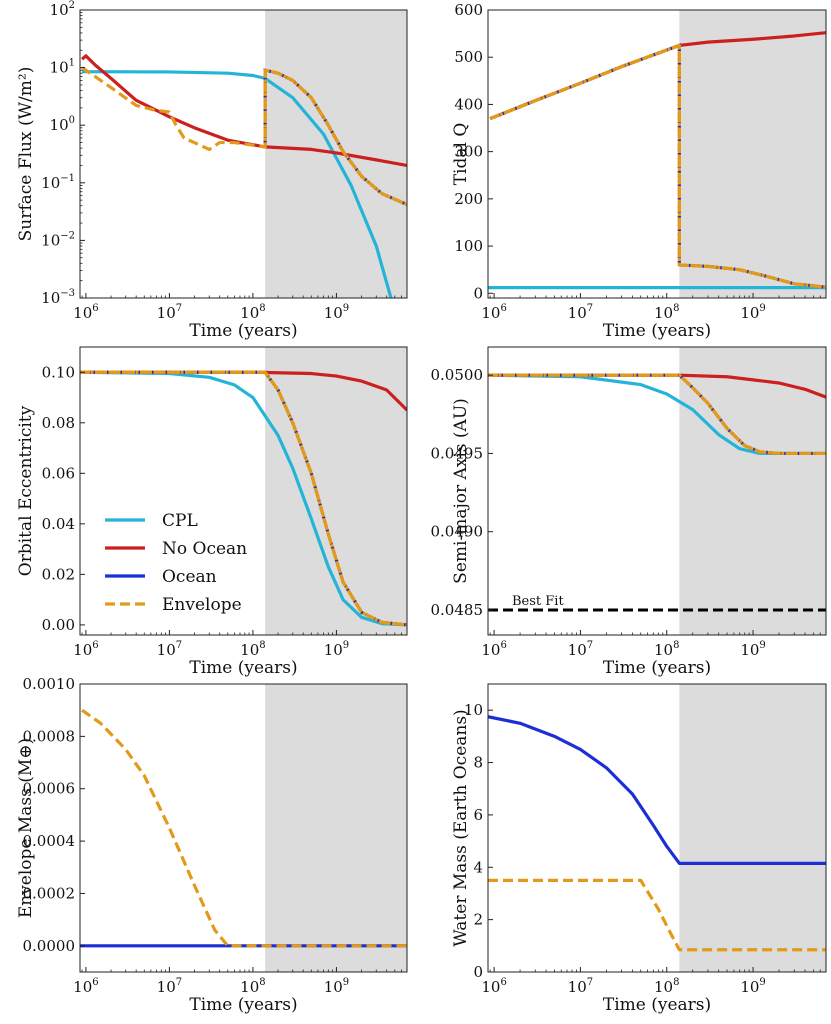  Describe the element at coordinates (189, 577) in the screenshot. I see `legend-label-ocean: Ocean` at that location.